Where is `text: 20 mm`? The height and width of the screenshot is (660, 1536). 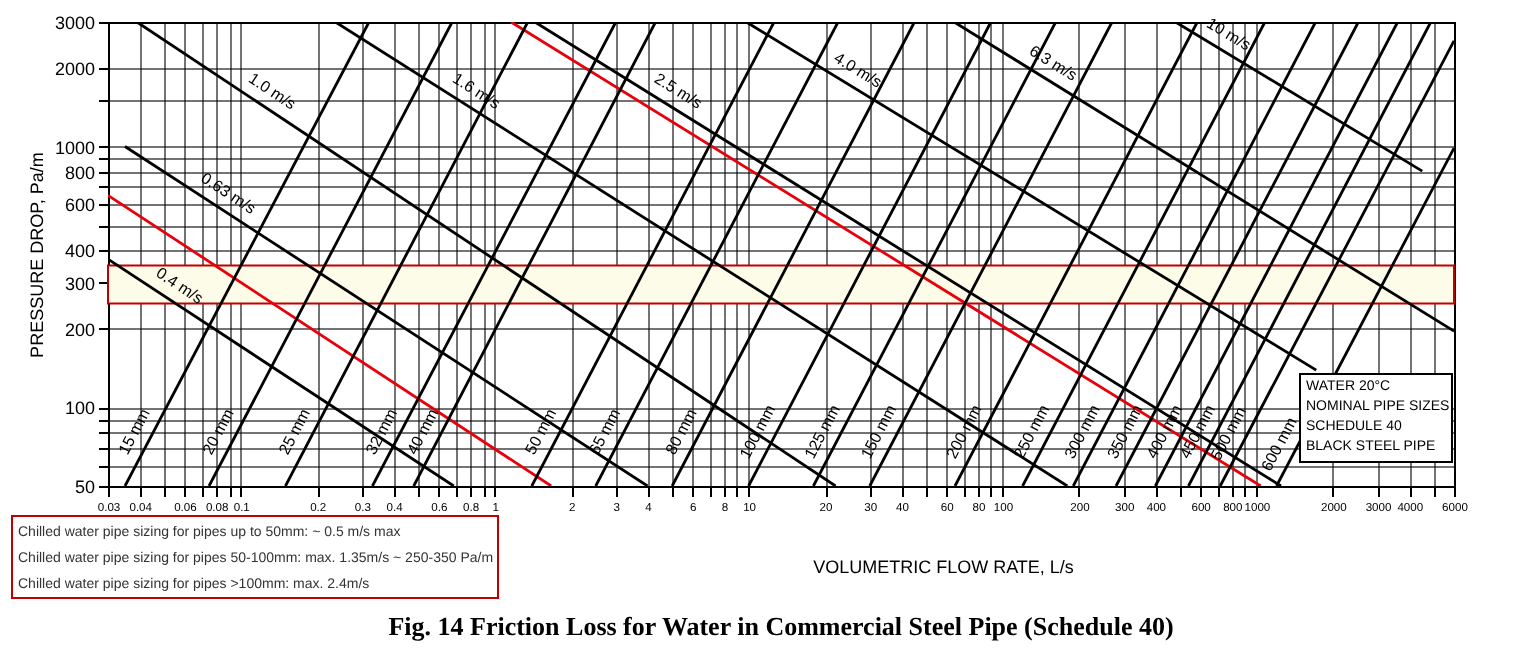
text: 20 mm is located at coordinates (218, 431).